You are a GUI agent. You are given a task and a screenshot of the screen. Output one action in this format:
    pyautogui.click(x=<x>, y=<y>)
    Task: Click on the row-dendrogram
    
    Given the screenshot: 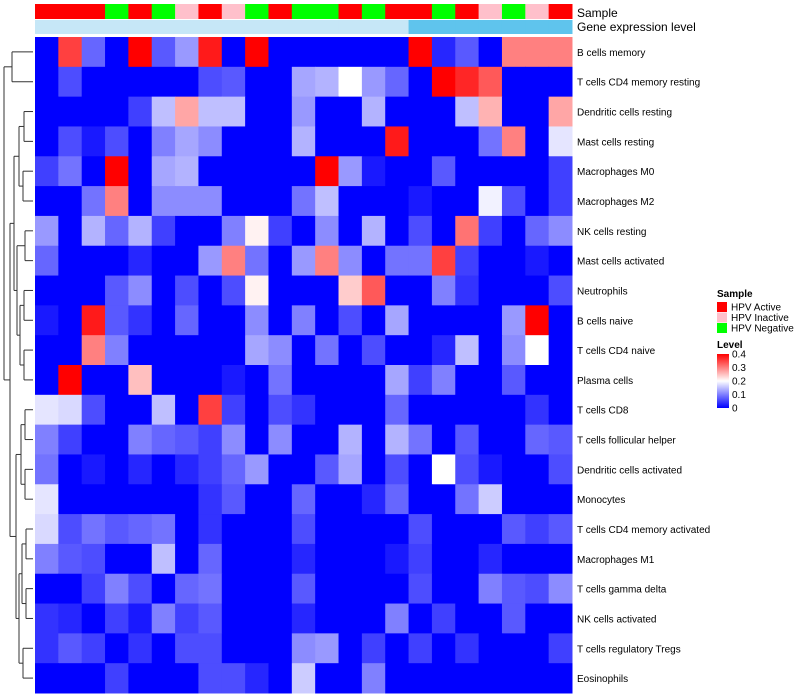 What is the action you would take?
    pyautogui.click(x=18, y=365)
    